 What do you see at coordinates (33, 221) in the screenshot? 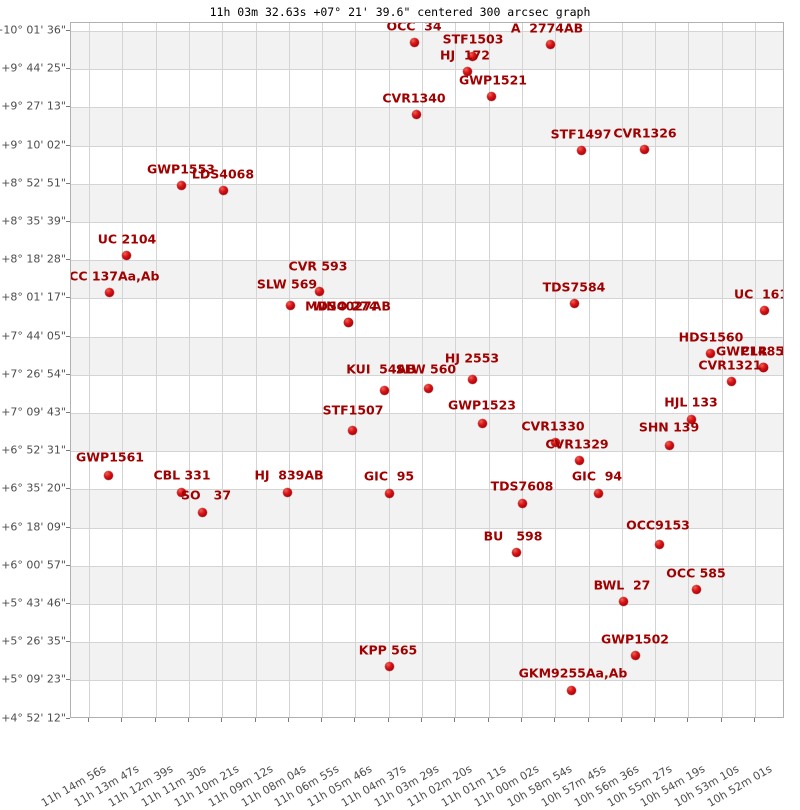
I see `y-axis-tick-label: +8° 35' 39"` at bounding box center [33, 221].